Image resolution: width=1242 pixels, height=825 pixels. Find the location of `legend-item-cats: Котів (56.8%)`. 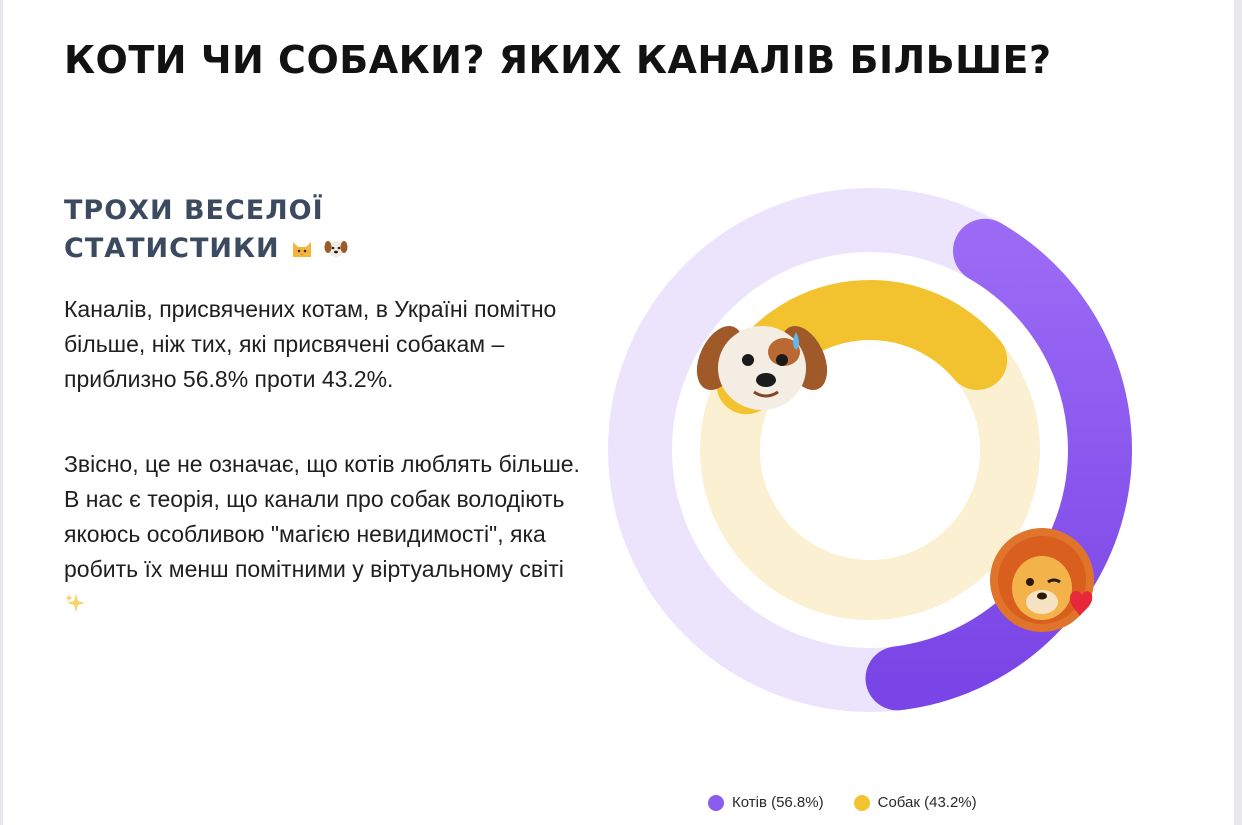

legend-item-cats: Котів (56.8%) is located at coordinates (766, 802).